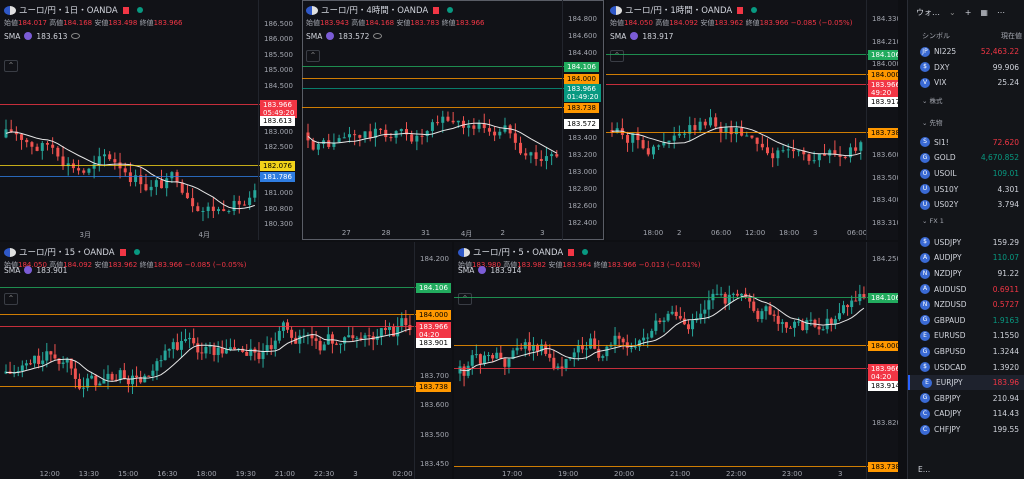  What do you see at coordinates (571, 252) in the screenshot?
I see `flag-icon` at bounding box center [571, 252].